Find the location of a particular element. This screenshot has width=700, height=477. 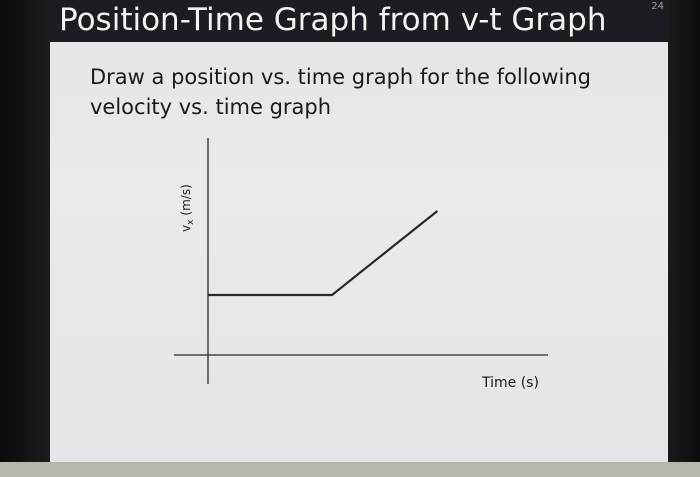

x-axis-label: Time (s) is located at coordinates (510, 383).